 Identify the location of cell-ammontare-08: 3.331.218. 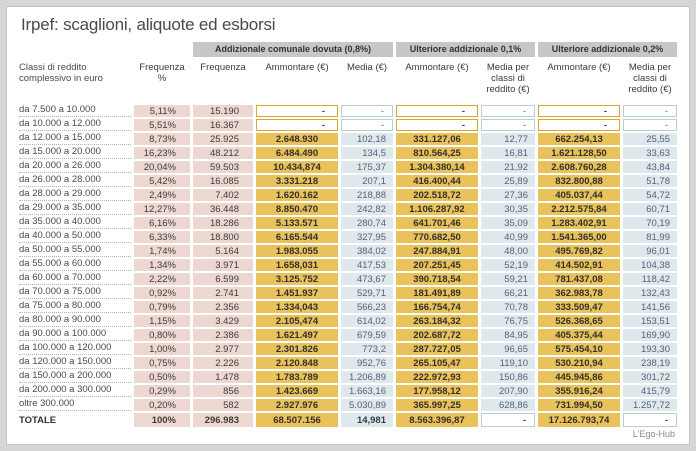
(297, 181).